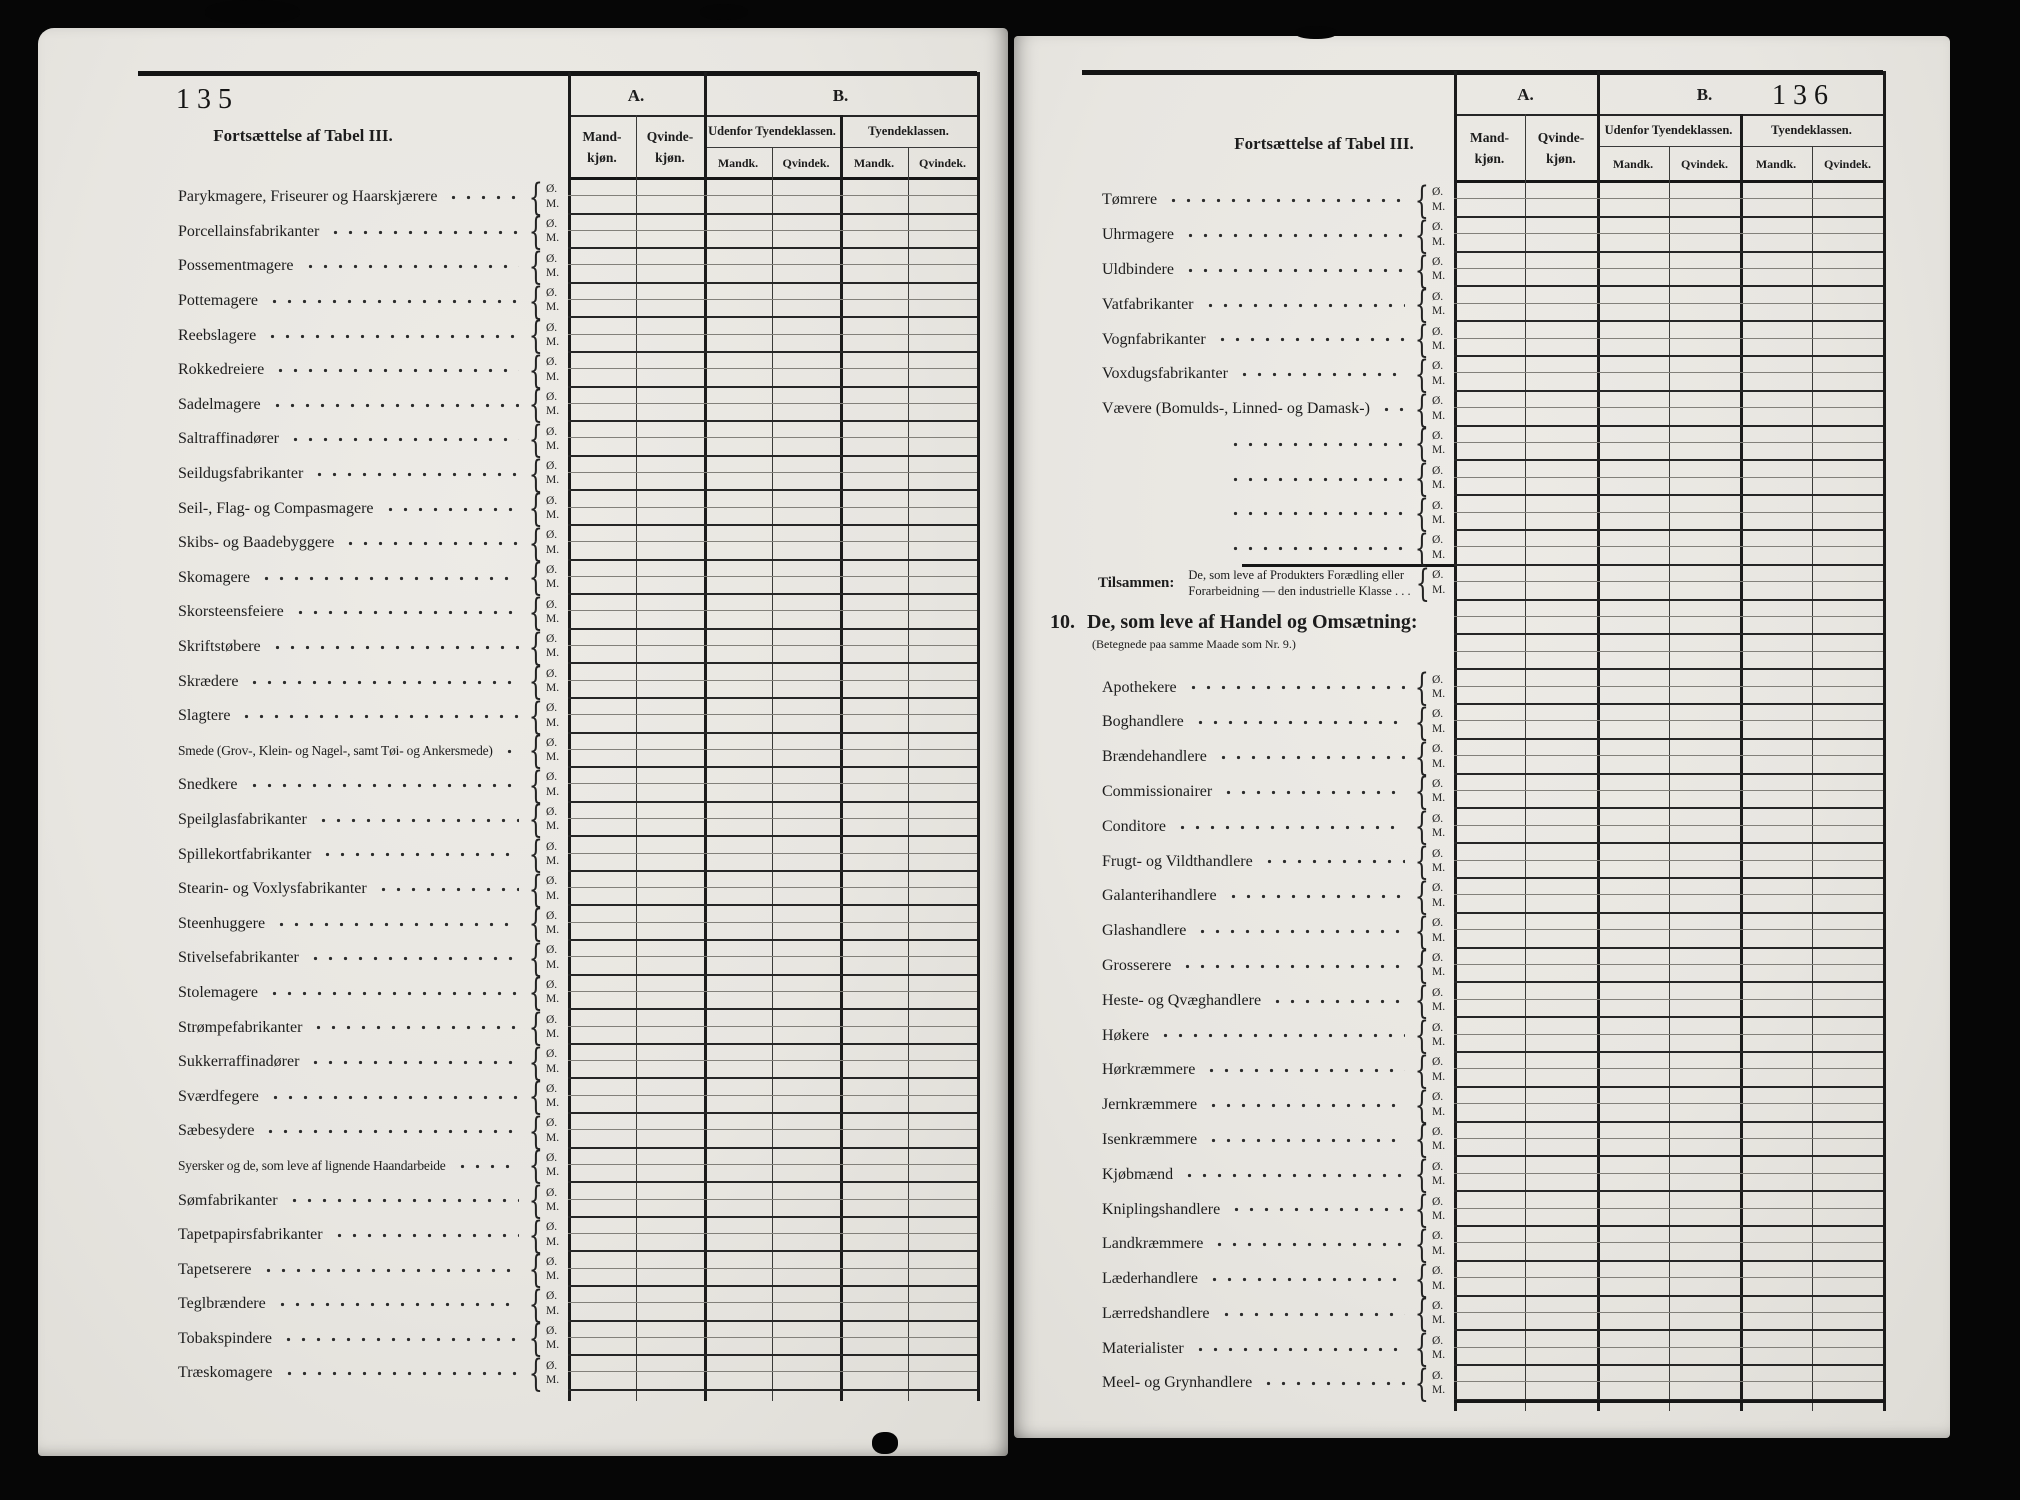 Image resolution: width=2020 pixels, height=1500 pixels. What do you see at coordinates (236, 266) in the screenshot?
I see `occupation-label: Possementmagere` at bounding box center [236, 266].